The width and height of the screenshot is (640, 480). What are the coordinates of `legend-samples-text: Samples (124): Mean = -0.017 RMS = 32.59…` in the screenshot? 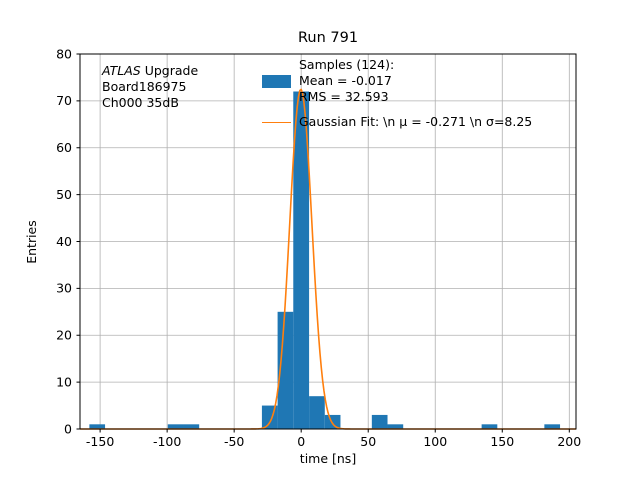 It's located at (346, 81).